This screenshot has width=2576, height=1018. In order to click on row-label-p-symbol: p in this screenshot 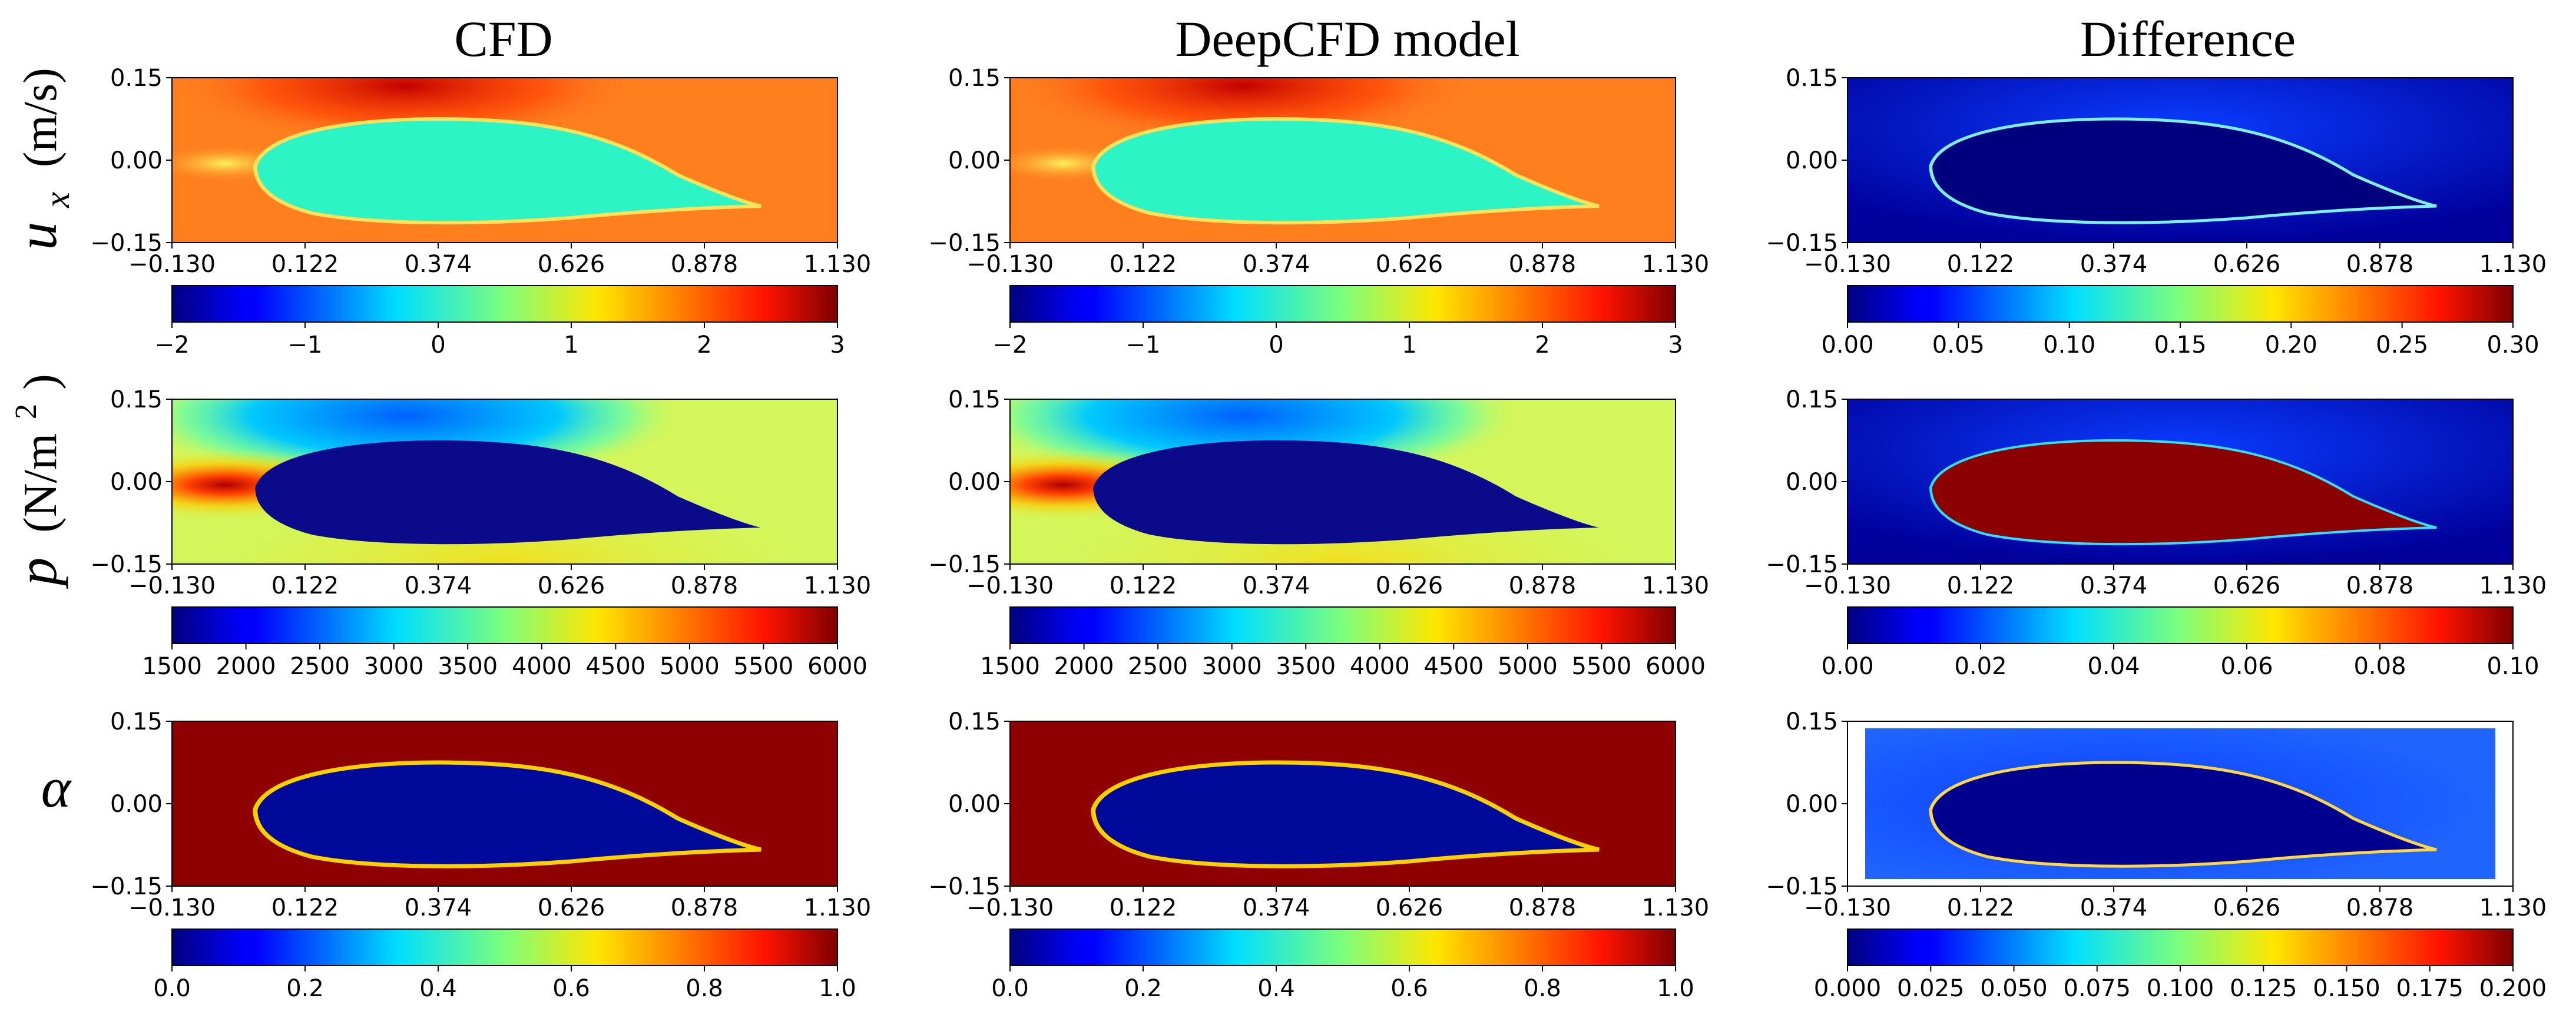, I will do `click(36, 573)`.